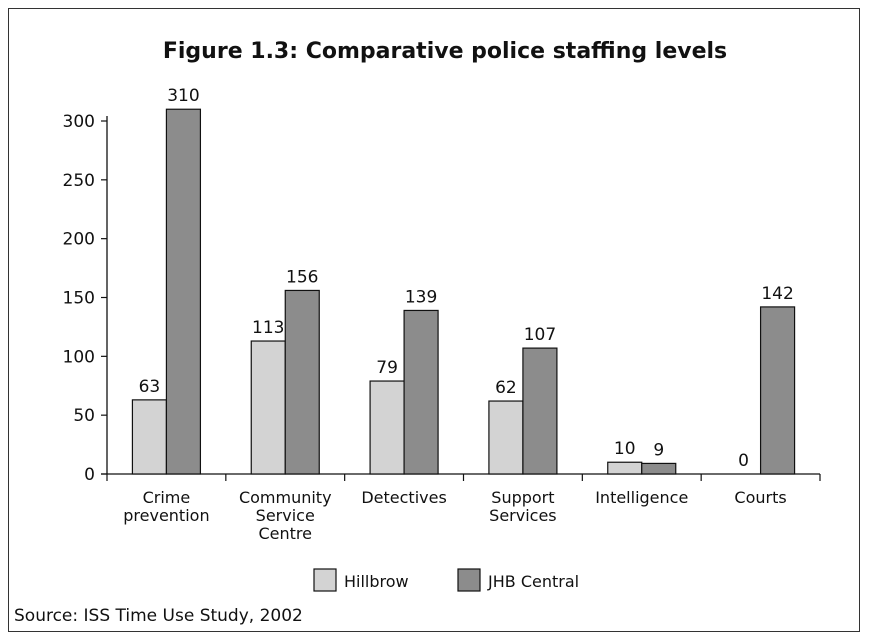  Describe the element at coordinates (376, 581) in the screenshot. I see `legend-label: Hillbrow` at that location.